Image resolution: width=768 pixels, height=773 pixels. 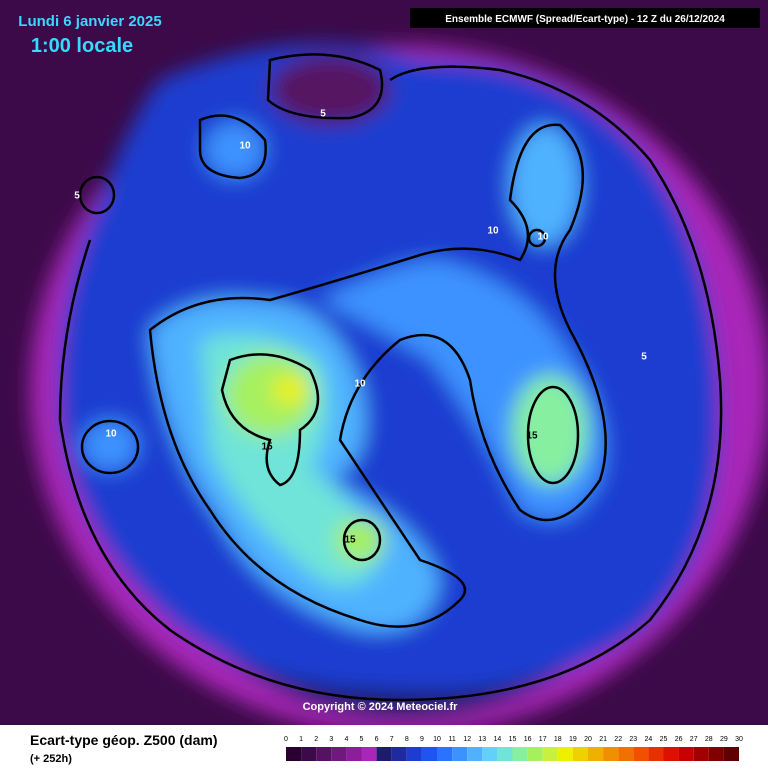 I want to click on scale-tick-label: 8, so click(x=407, y=739).